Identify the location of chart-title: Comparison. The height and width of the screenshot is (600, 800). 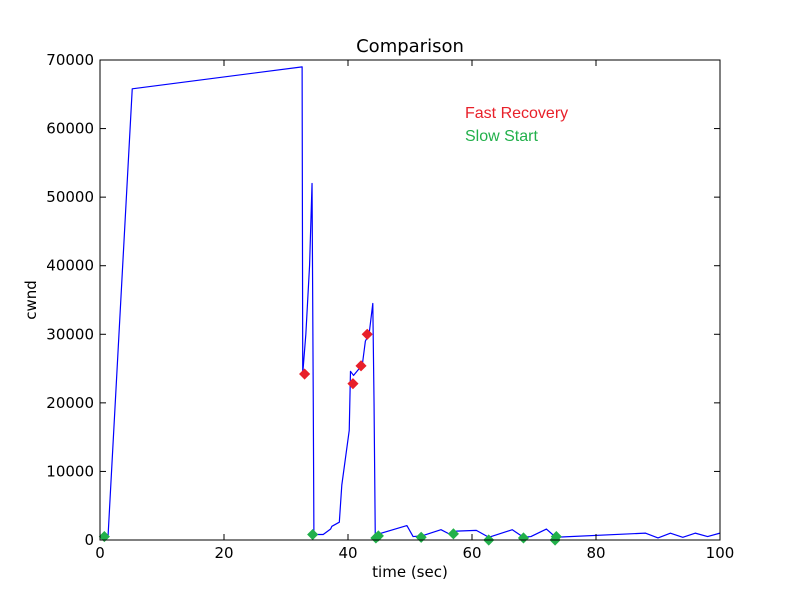
(410, 46).